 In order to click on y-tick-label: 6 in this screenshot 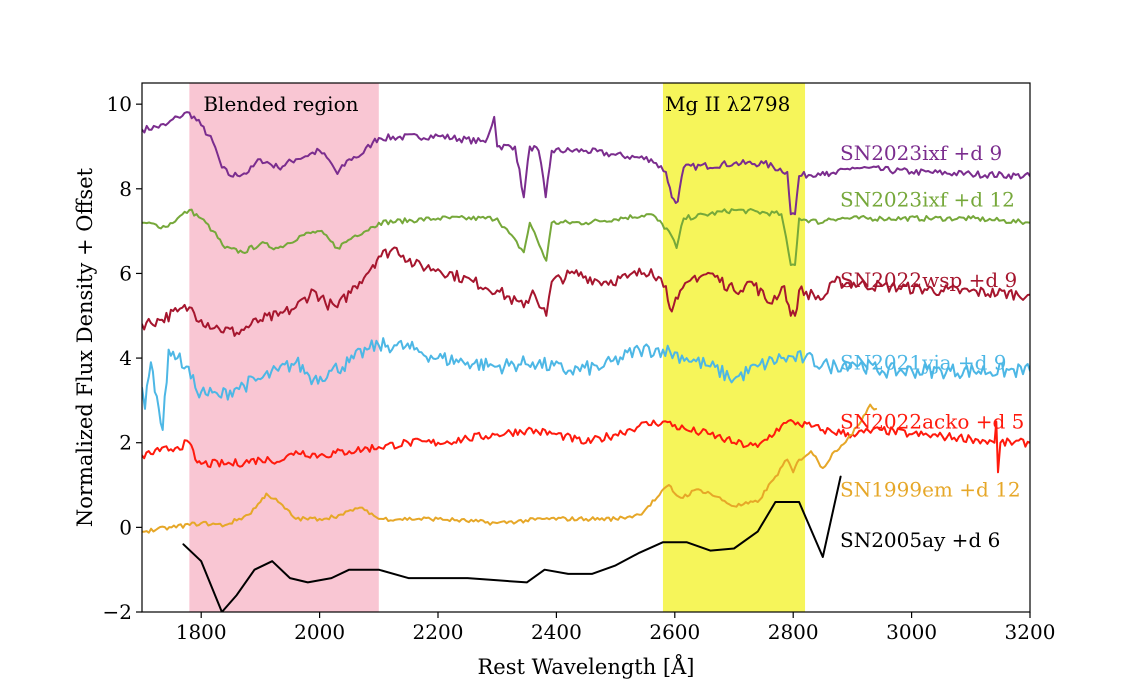, I will do `click(125, 273)`.